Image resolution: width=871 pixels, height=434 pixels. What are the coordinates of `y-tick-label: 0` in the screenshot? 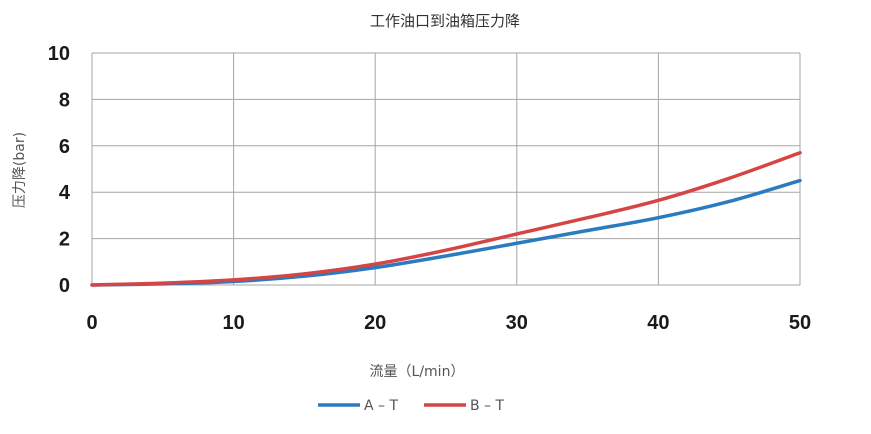 It's located at (64, 286).